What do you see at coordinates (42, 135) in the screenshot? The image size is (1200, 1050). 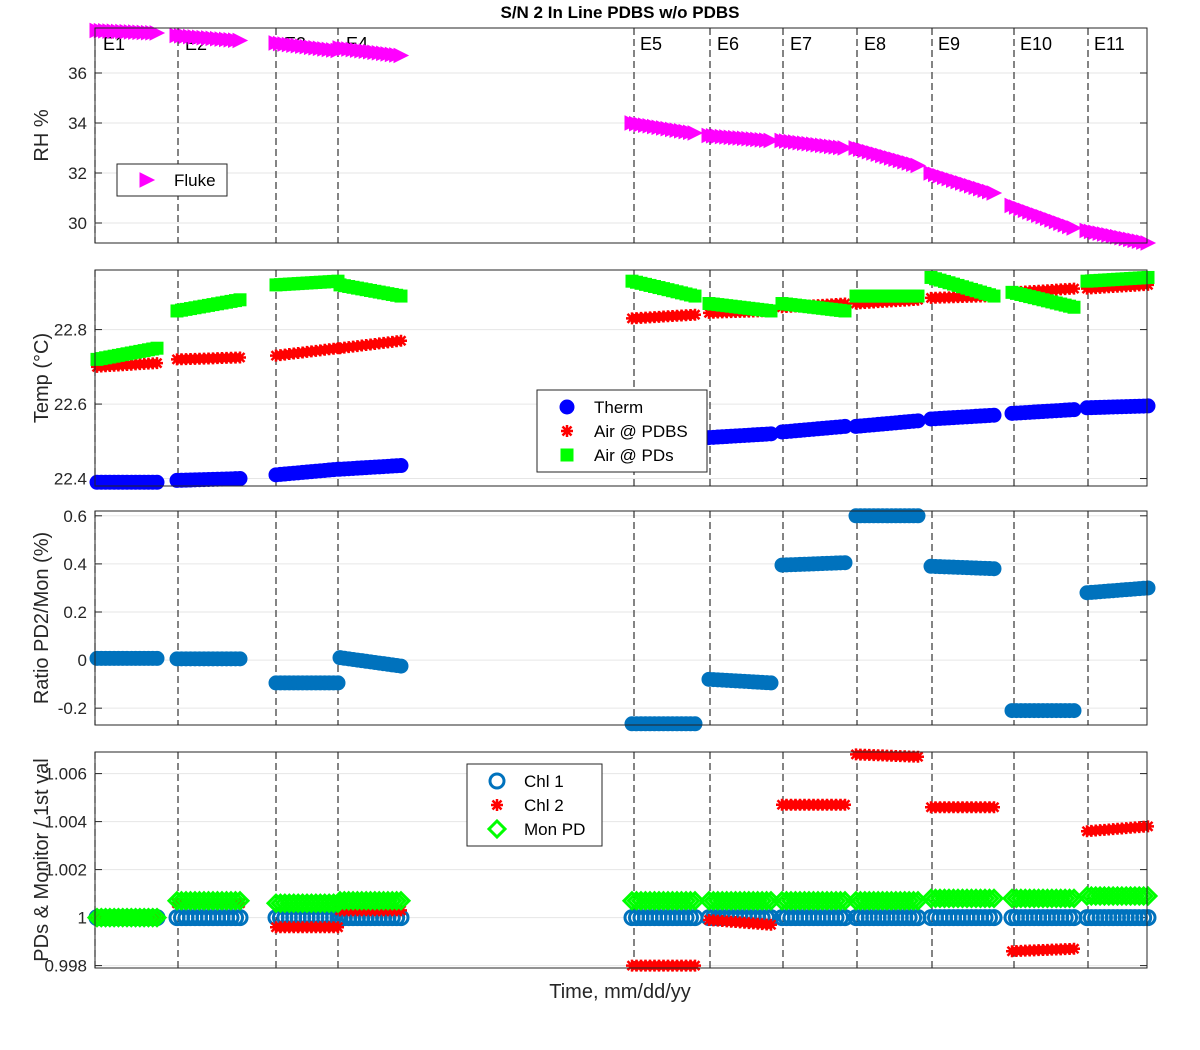 I see `y-axis-label: RH %` at bounding box center [42, 135].